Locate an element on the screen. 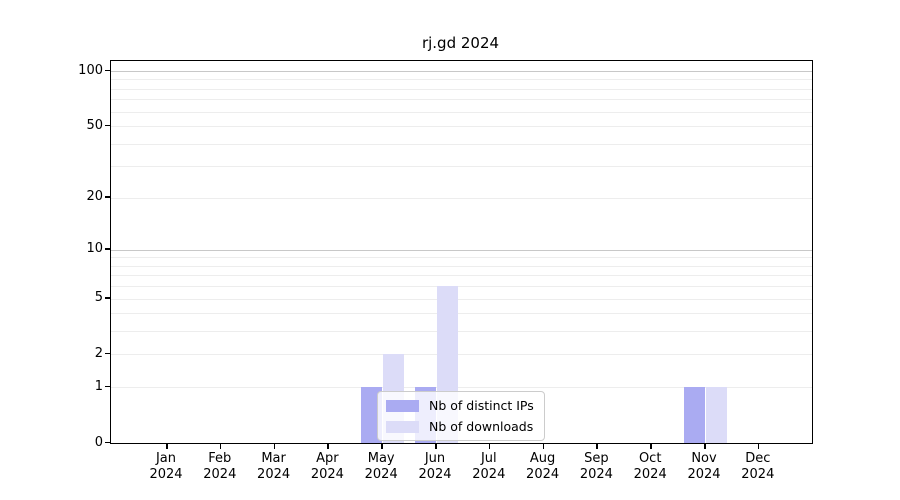 This screenshot has height=500, width=900. chart-title: rj.gd 2024 is located at coordinates (460, 43).